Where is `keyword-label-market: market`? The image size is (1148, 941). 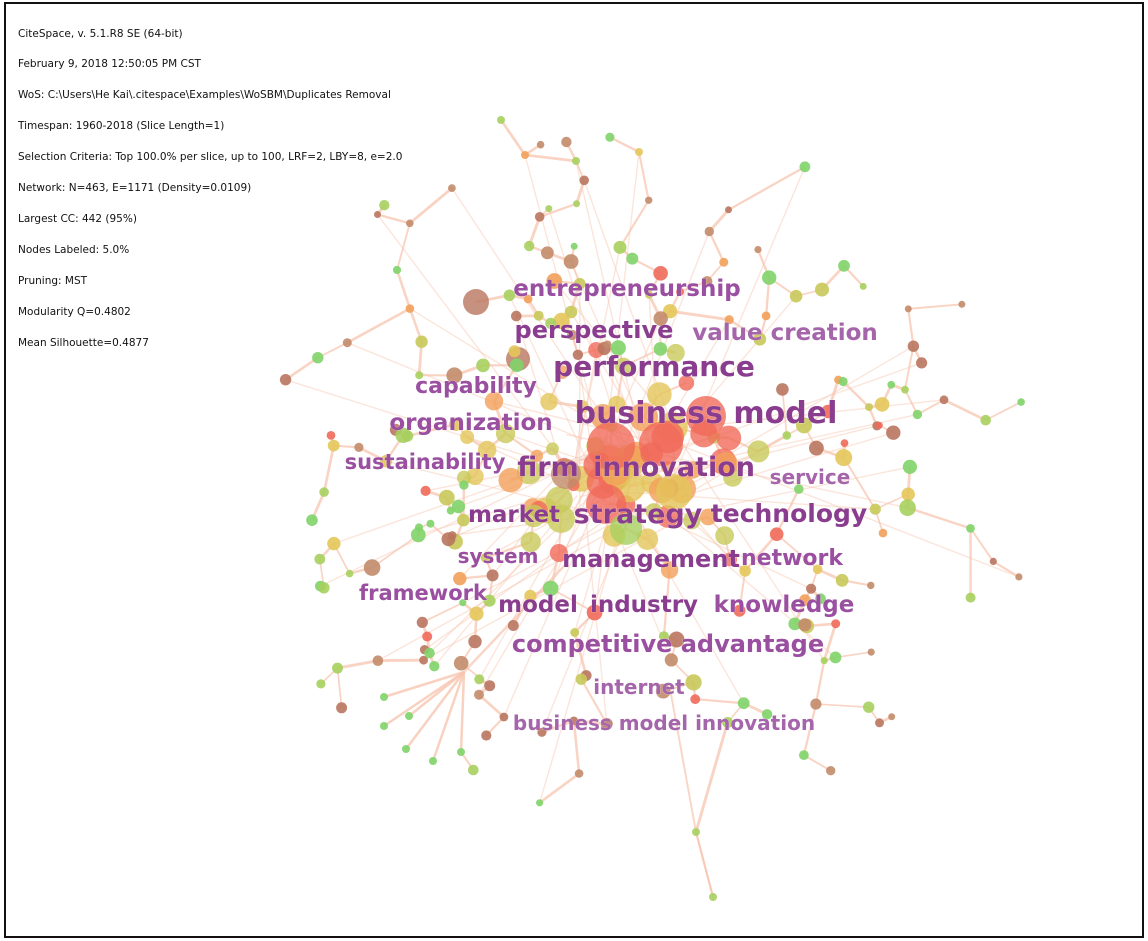
keyword-label-market: market is located at coordinates (514, 515).